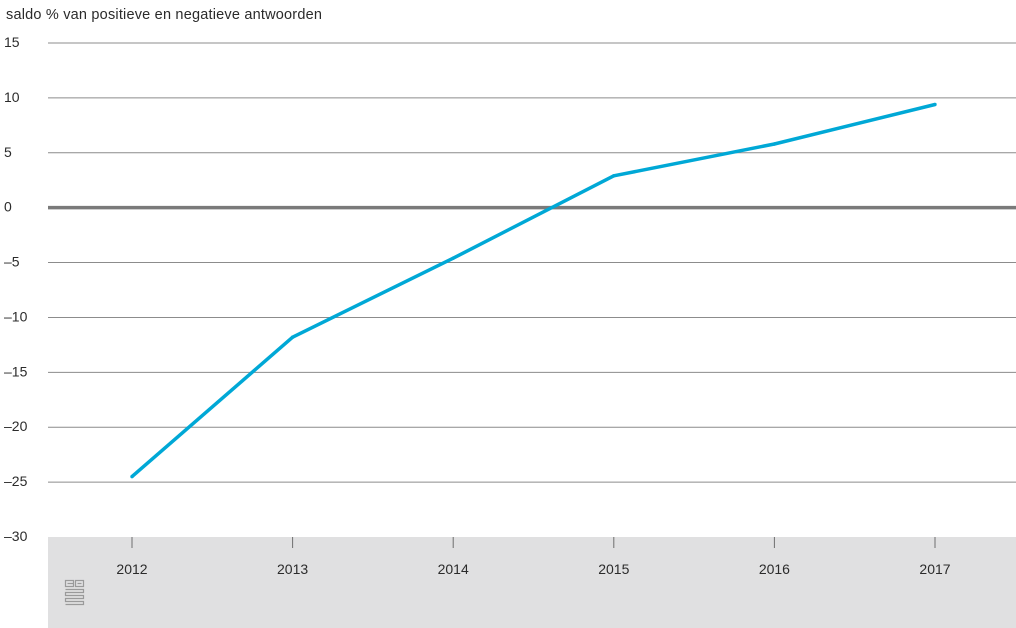 Image resolution: width=1016 pixels, height=628 pixels. What do you see at coordinates (16, 289) in the screenshot?
I see `y-tick-labels: 15 10 5 0 –5 –10 –15 –20 –25 –30` at bounding box center [16, 289].